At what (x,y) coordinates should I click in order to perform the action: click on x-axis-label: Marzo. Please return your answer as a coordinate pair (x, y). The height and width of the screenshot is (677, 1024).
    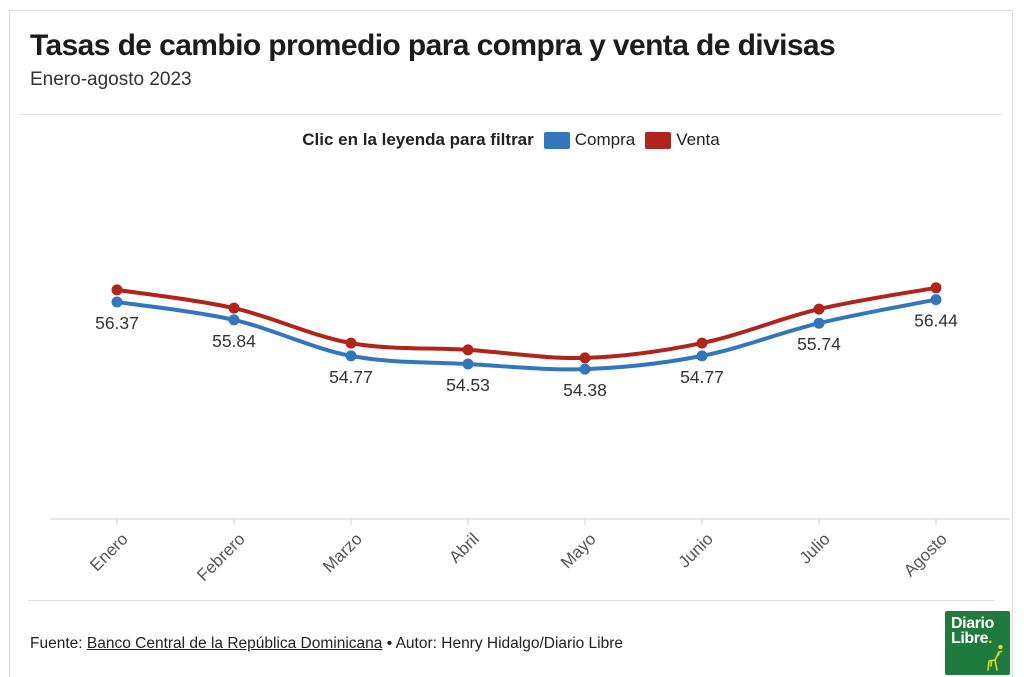
    Looking at the image, I should click on (342, 552).